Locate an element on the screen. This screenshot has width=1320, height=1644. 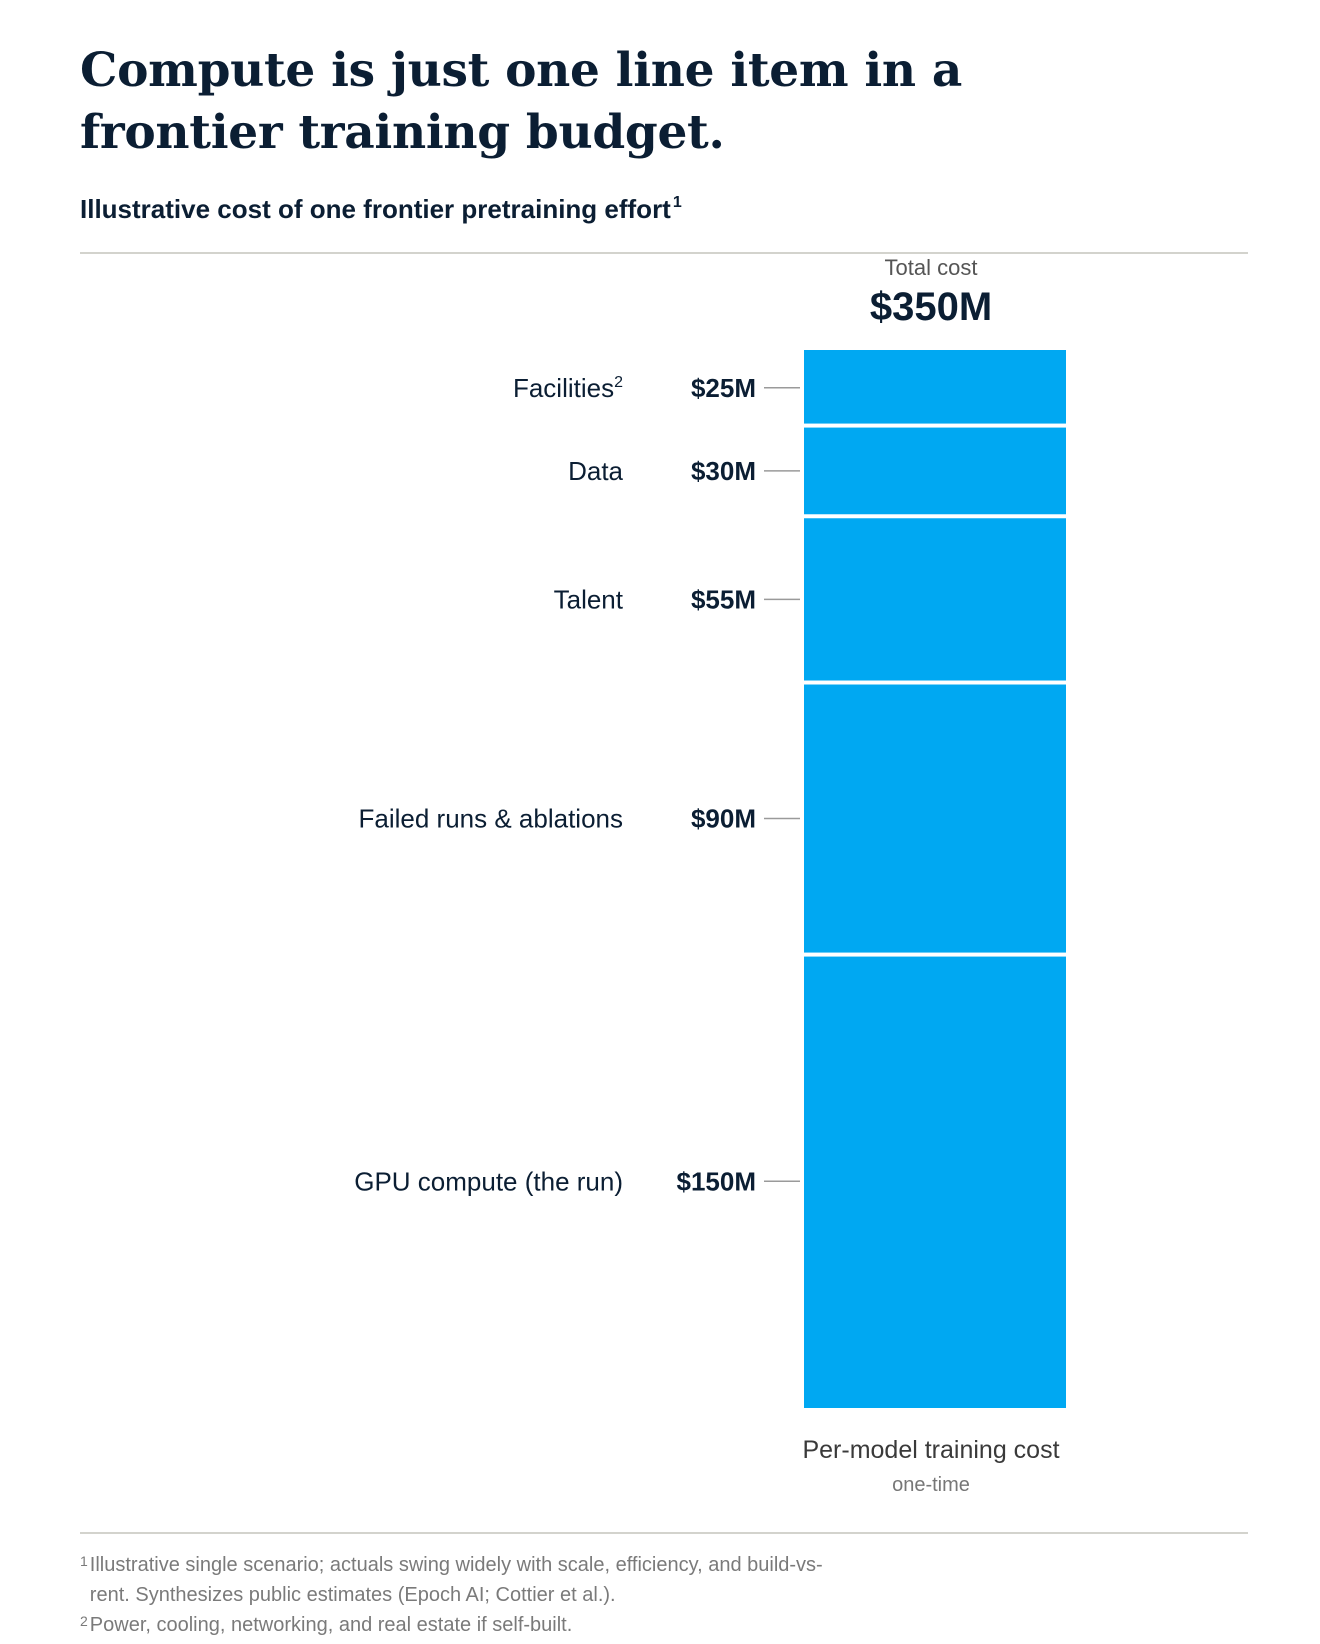
bottom-divider is located at coordinates (664, 1533).